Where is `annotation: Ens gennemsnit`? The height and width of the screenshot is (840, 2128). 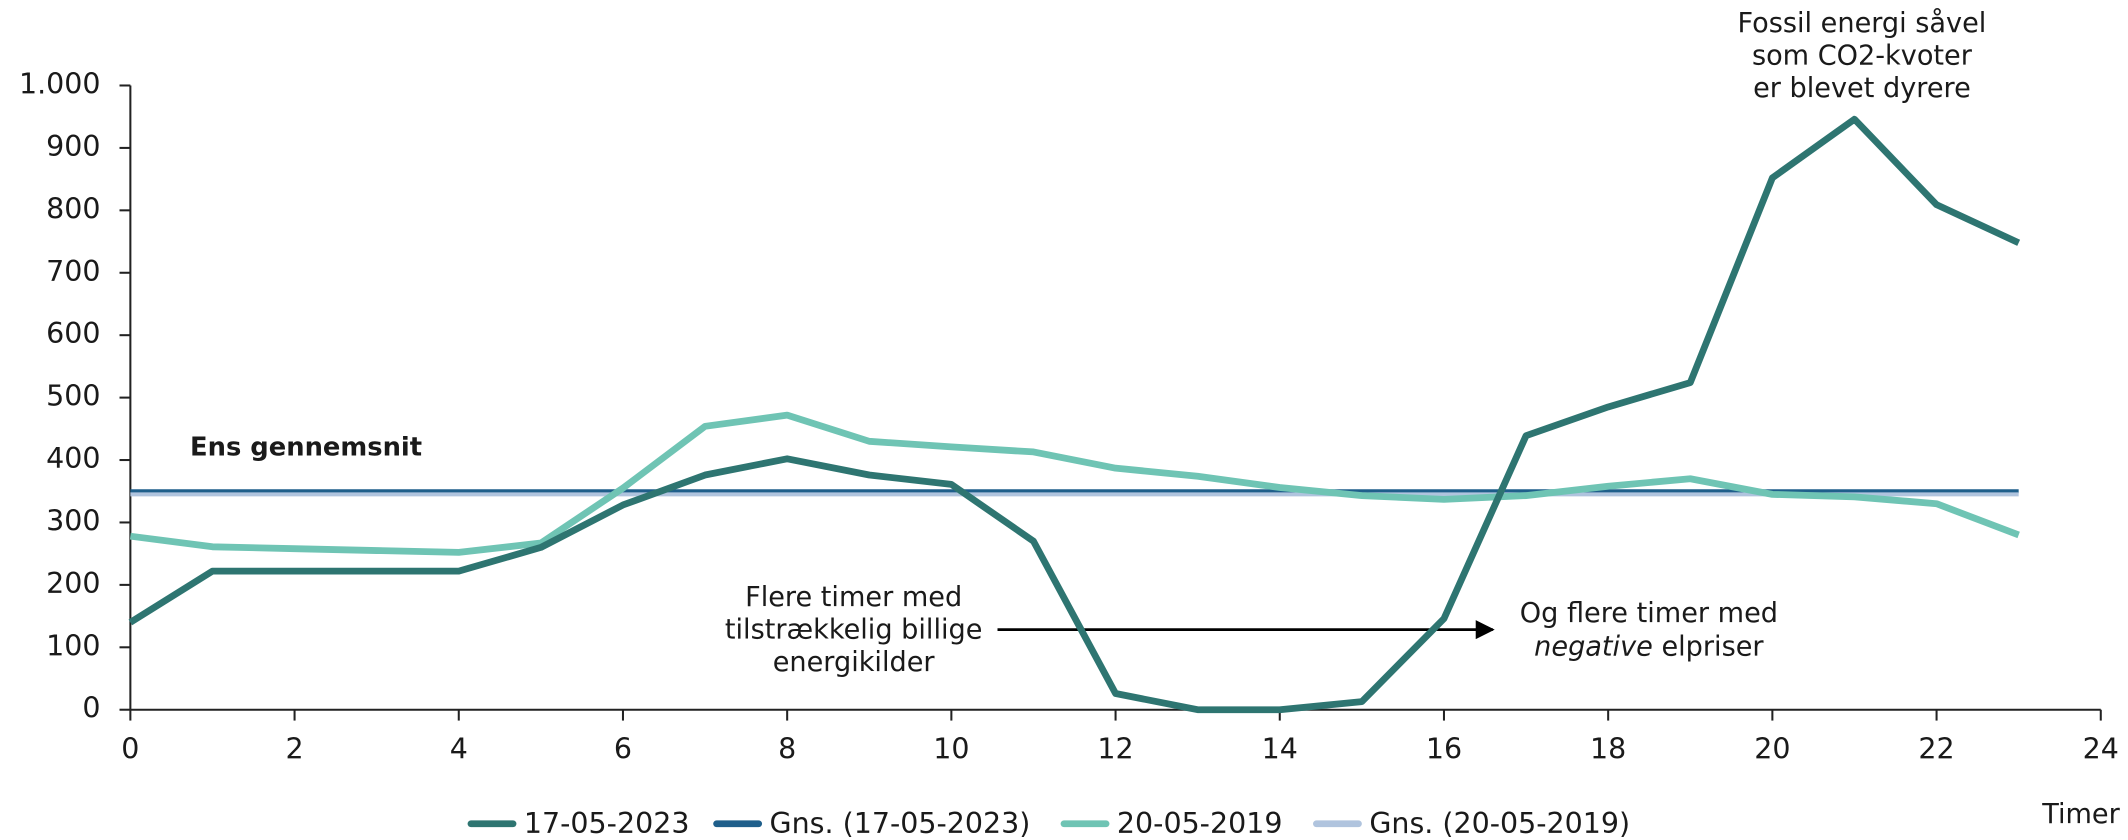 annotation: Ens gennemsnit is located at coordinates (306, 447).